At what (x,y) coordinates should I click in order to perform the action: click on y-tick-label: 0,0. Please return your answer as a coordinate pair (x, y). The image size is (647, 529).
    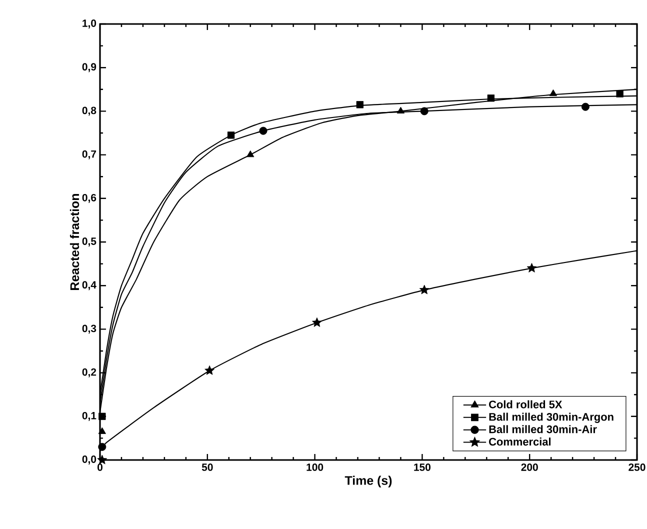
    Looking at the image, I should click on (89, 460).